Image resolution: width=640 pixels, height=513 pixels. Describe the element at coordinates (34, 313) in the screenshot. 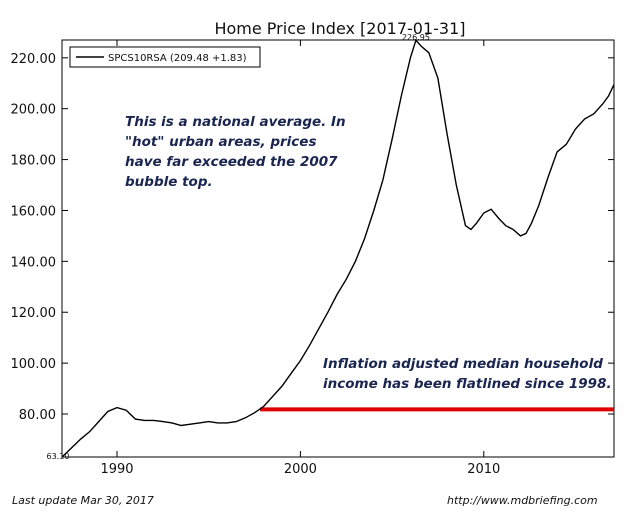

I see `y-tick-label: 120.00` at that location.